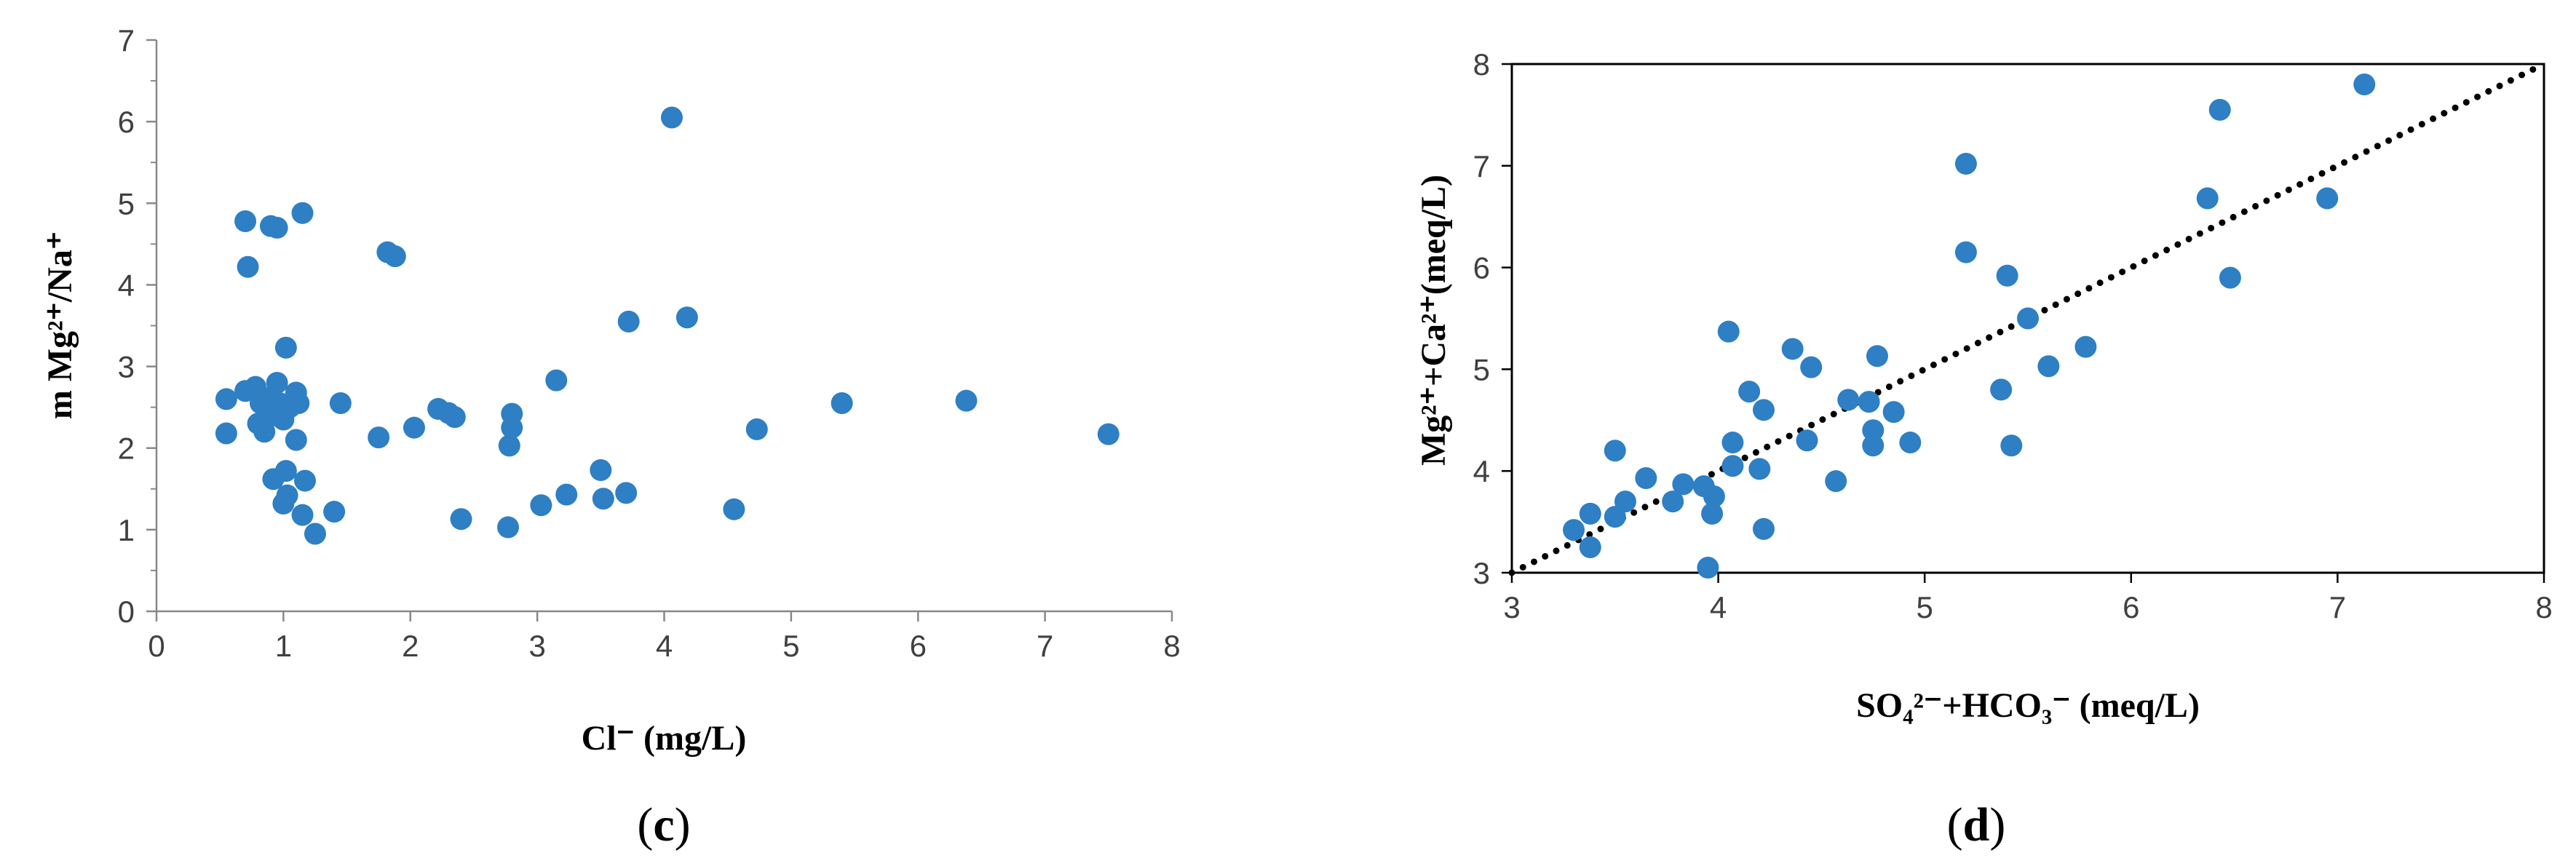 The height and width of the screenshot is (866, 2576). What do you see at coordinates (126, 449) in the screenshot?
I see `y-tick-label: 2` at bounding box center [126, 449].